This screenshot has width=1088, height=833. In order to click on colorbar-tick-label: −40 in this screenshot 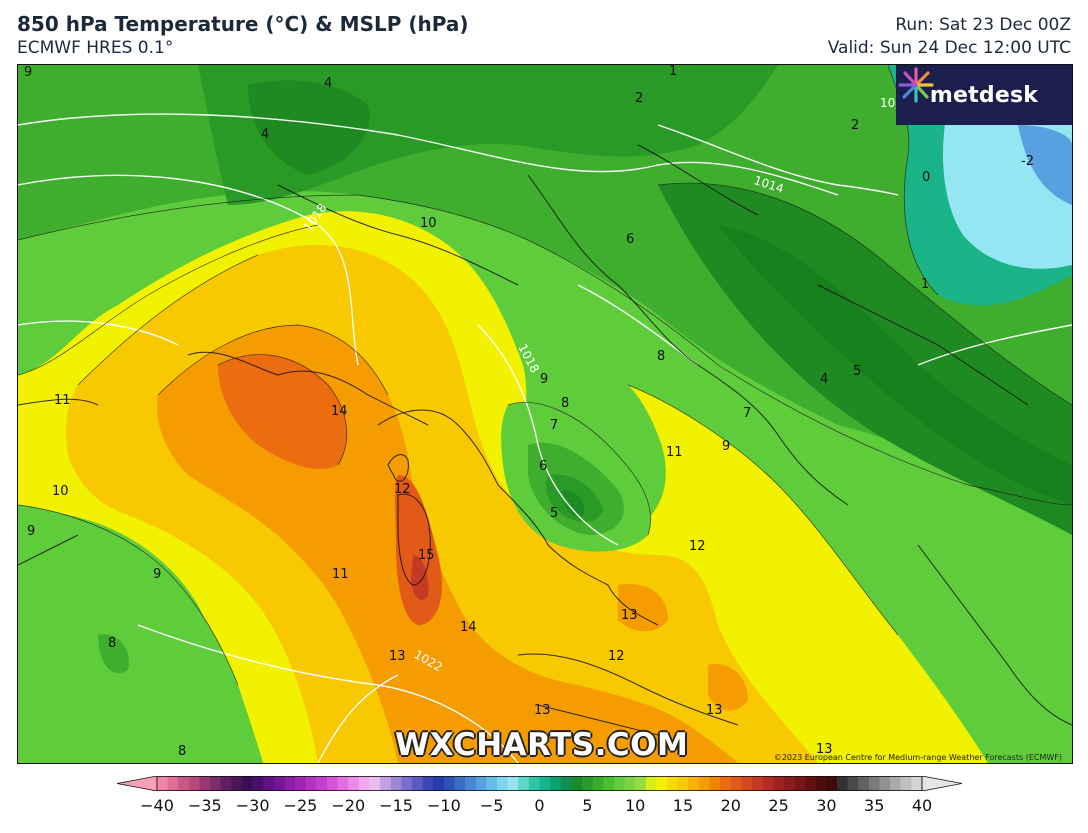, I will do `click(157, 805)`.